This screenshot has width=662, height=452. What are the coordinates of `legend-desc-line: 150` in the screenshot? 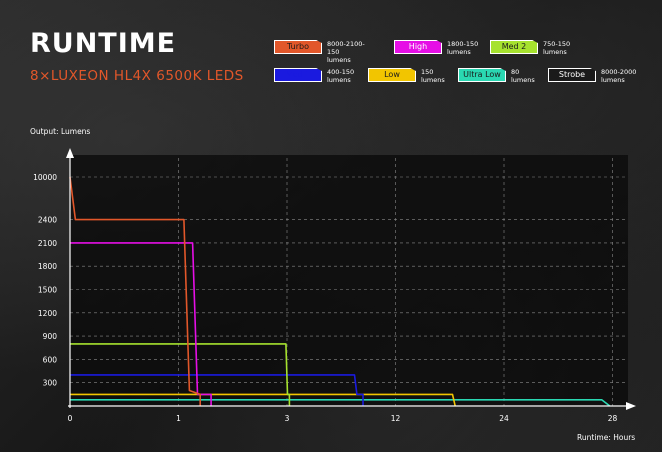 It's located at (427, 72).